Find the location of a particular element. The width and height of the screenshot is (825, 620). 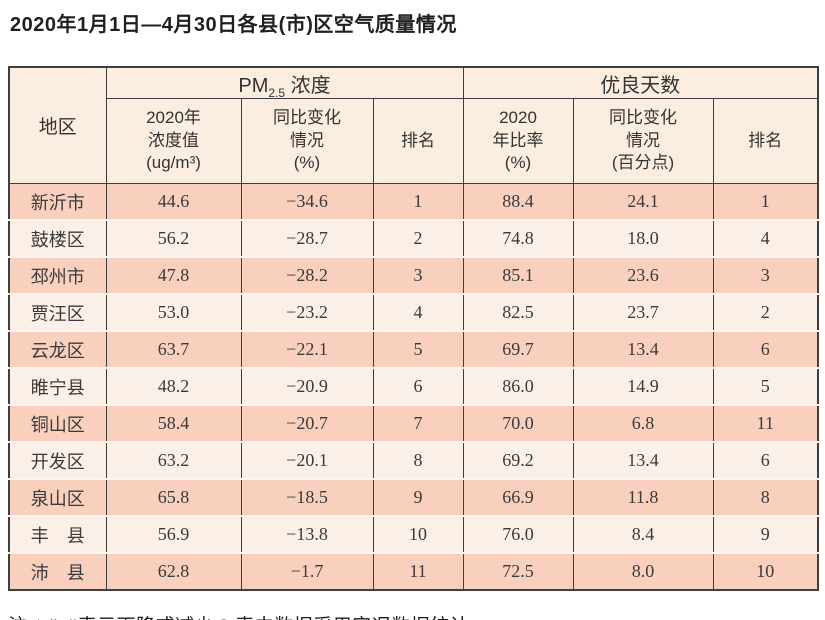

value-cell: 70.0 is located at coordinates (518, 423).